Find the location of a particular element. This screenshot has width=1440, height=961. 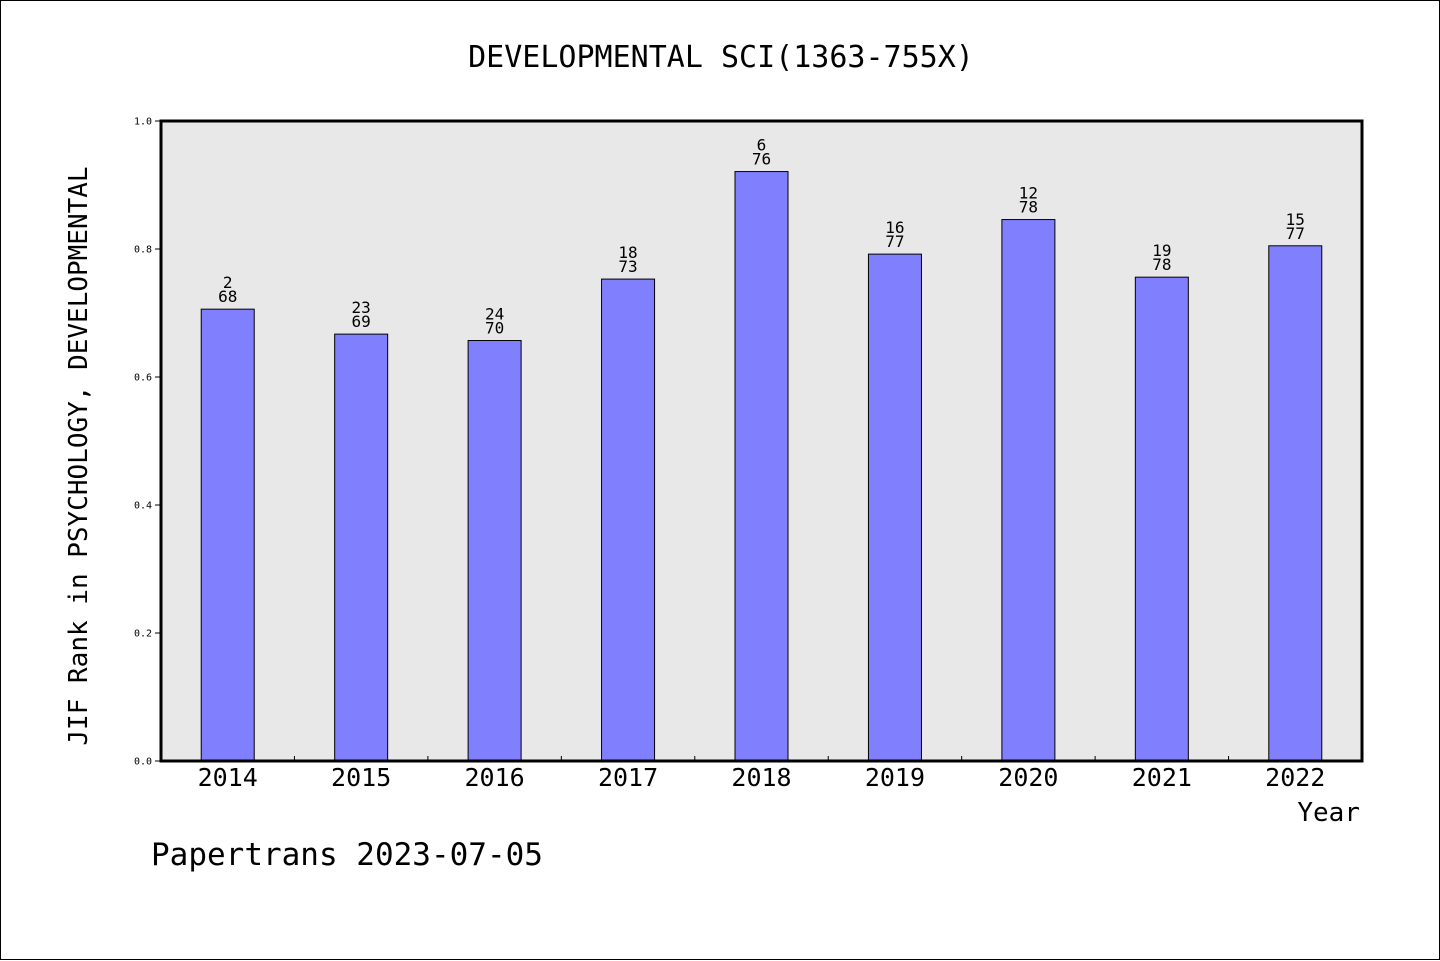

bar-rank-label-2018: 6 is located at coordinates (762, 145).